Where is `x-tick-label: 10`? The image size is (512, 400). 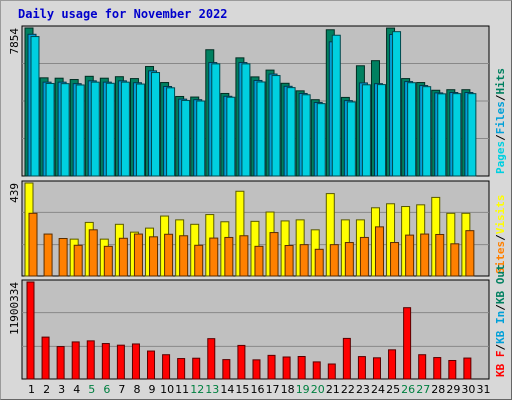 x-tick-label: 10 is located at coordinates (167, 389).